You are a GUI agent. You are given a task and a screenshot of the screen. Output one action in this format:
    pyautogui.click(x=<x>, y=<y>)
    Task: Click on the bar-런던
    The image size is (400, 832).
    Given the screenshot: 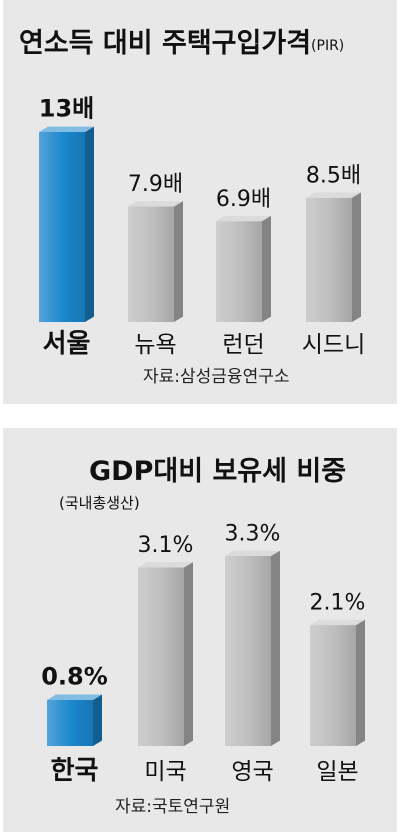 What is the action you would take?
    pyautogui.click(x=243, y=268)
    